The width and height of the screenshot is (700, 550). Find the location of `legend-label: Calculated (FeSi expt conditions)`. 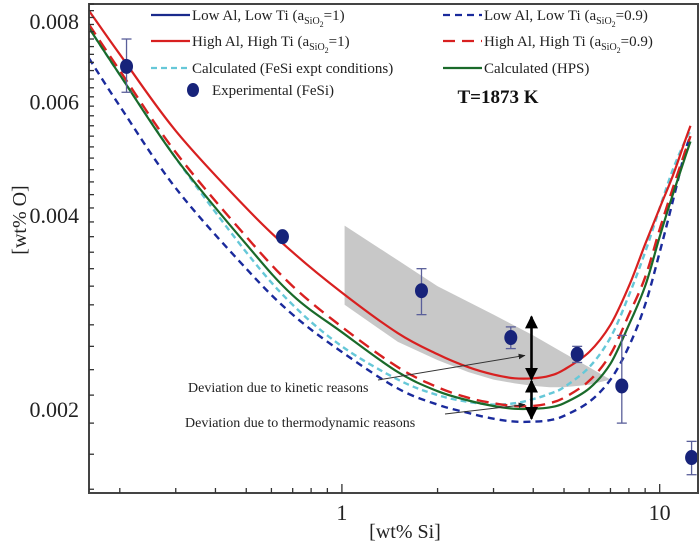

legend-label: Calculated (FeSi expt conditions) is located at coordinates (292, 69).